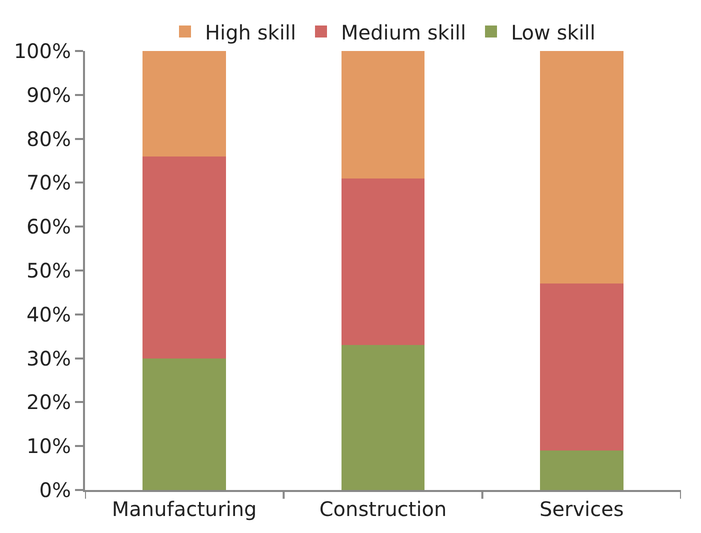 Image resolution: width=701 pixels, height=533 pixels. Describe the element at coordinates (55, 490) in the screenshot. I see `y-tick-label: 0%` at that location.